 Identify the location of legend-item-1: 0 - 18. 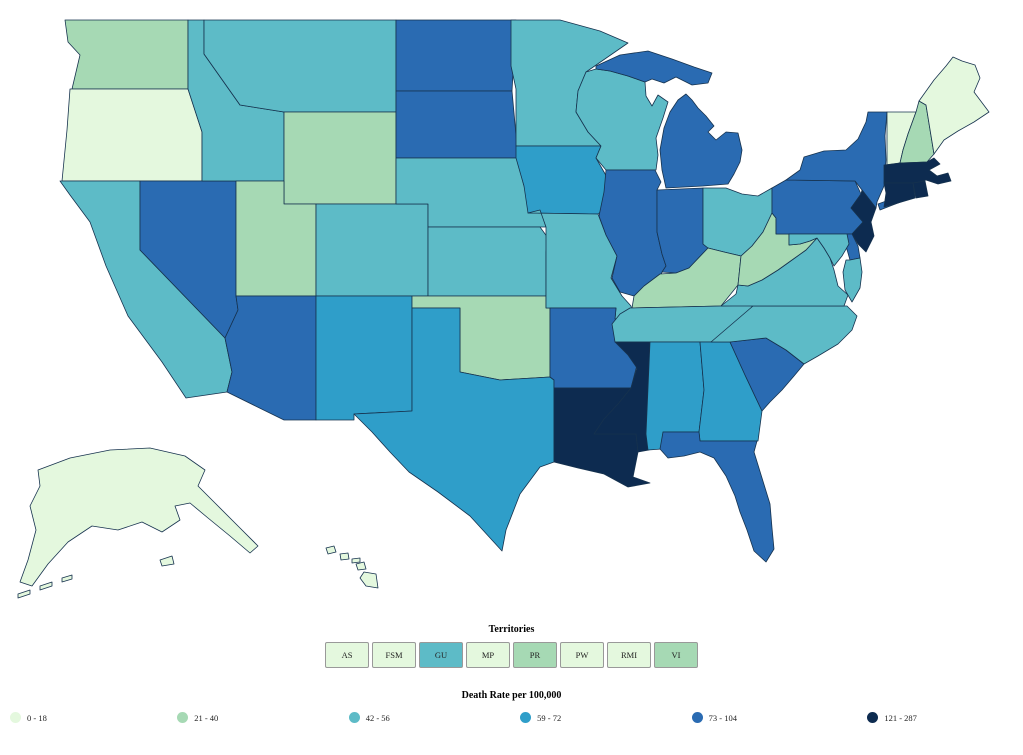
(28, 717).